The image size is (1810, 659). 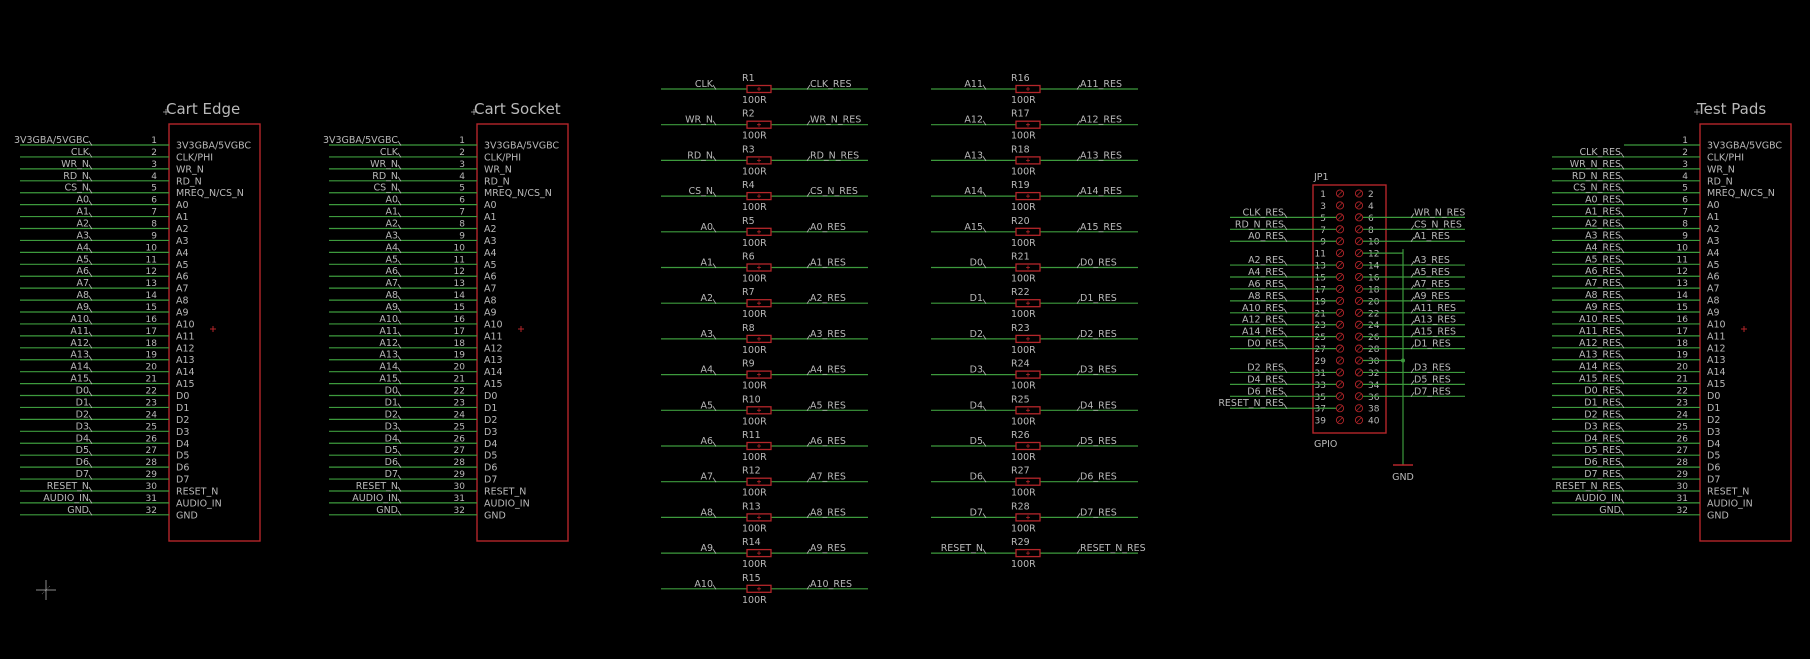 What do you see at coordinates (764, 232) in the screenshot?
I see `resistor-r5: A0 A0_RES R5 100R` at bounding box center [764, 232].